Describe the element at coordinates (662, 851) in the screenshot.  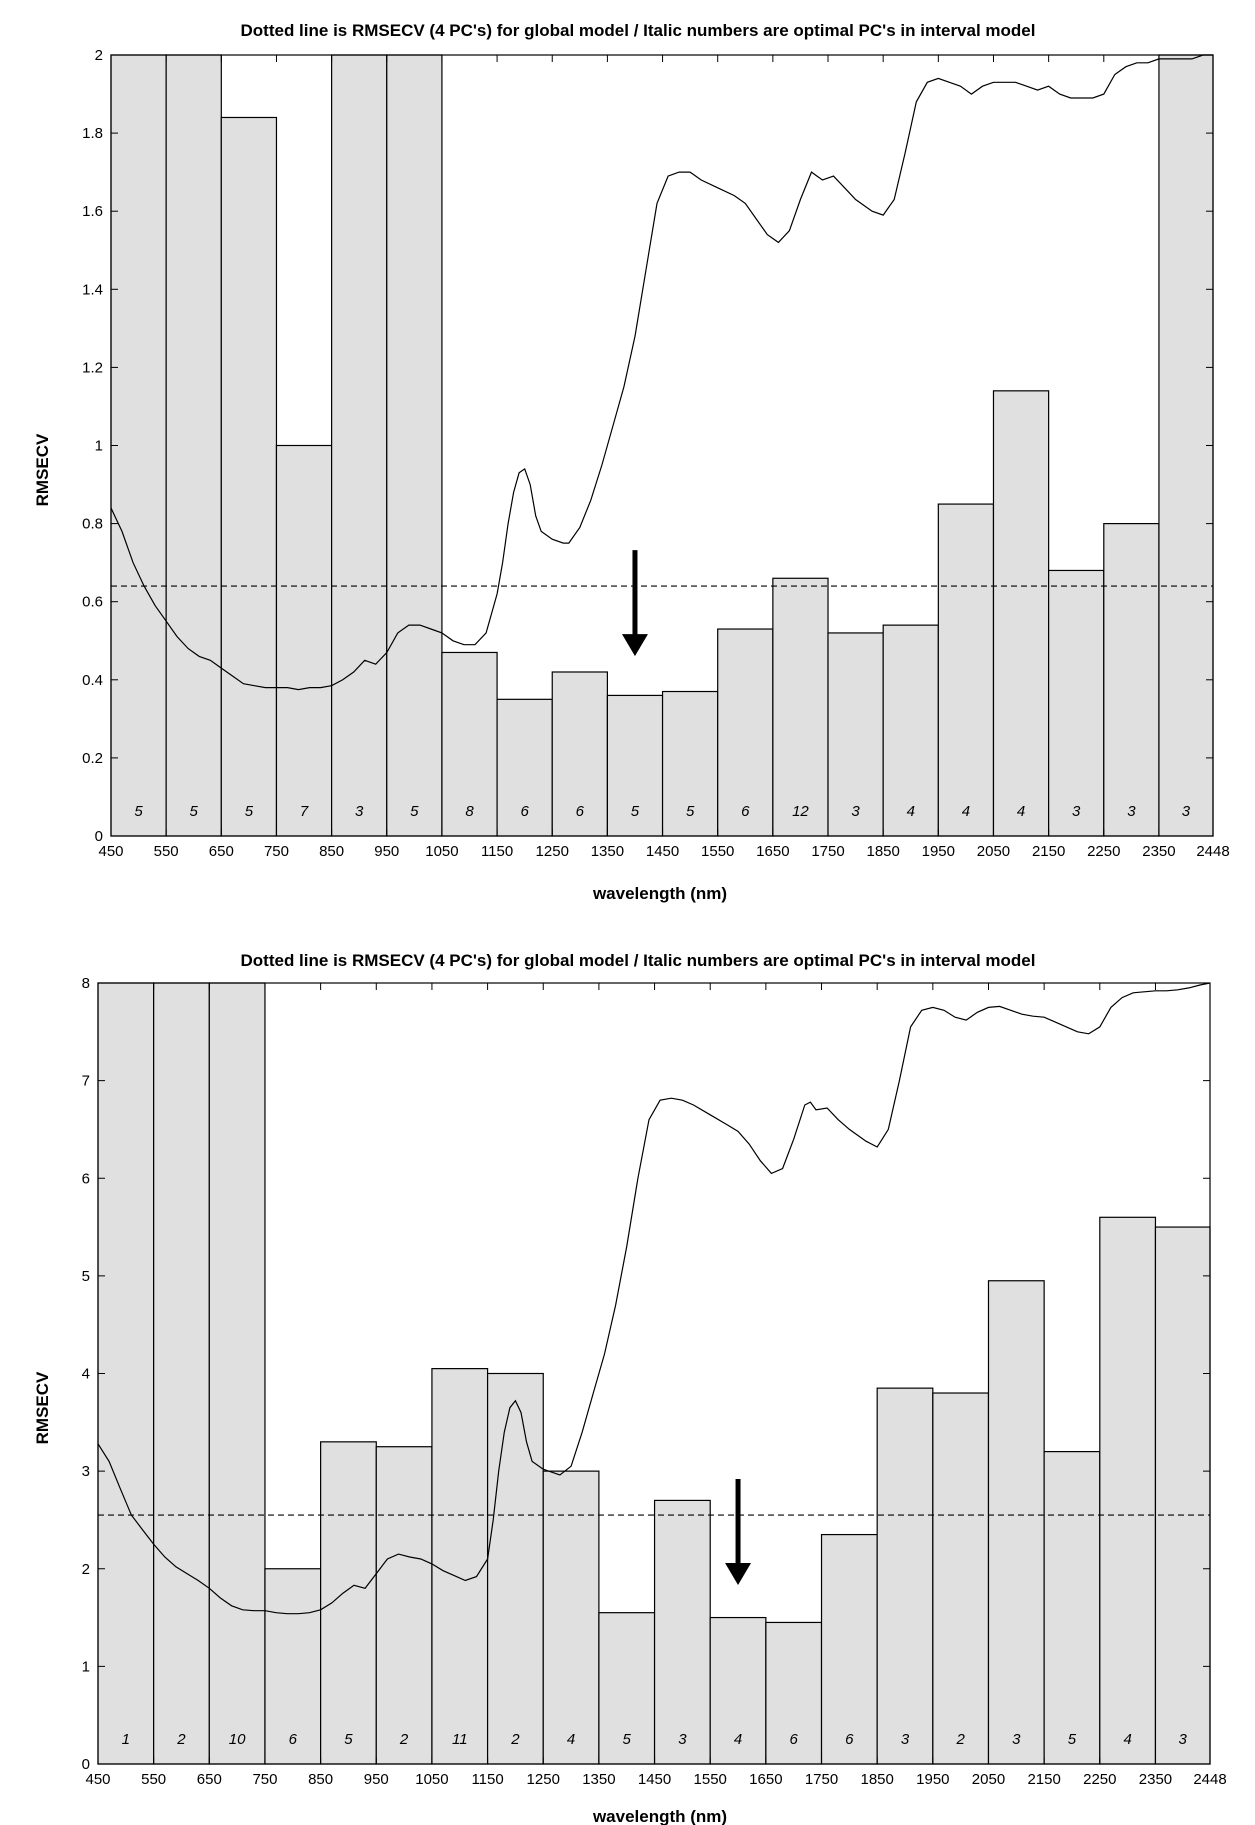
I see `x-tick-label: 1450` at that location.